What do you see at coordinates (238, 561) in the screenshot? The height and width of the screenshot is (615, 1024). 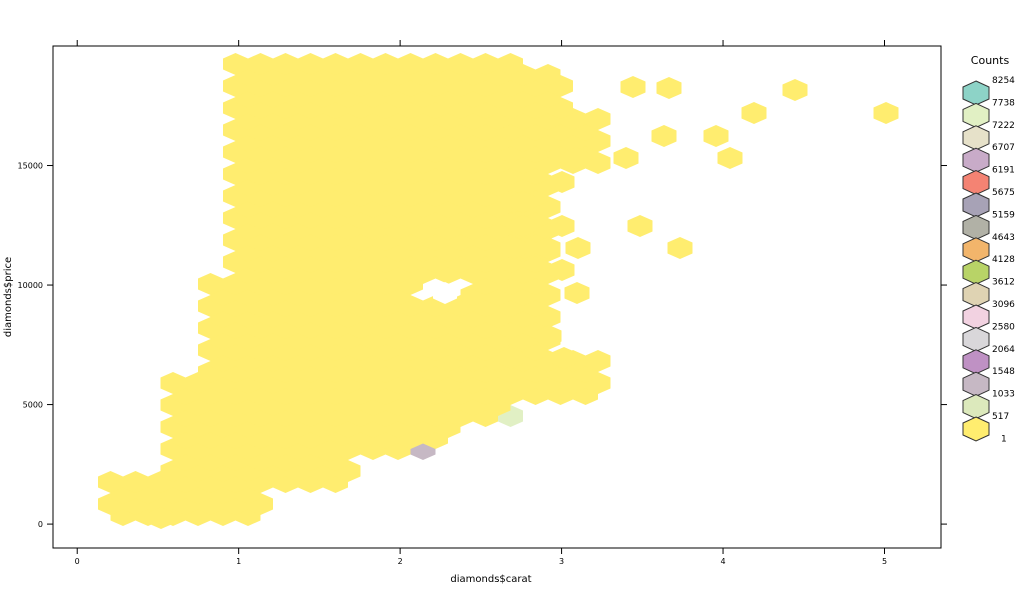 I see `x-tick-label: 1` at bounding box center [238, 561].